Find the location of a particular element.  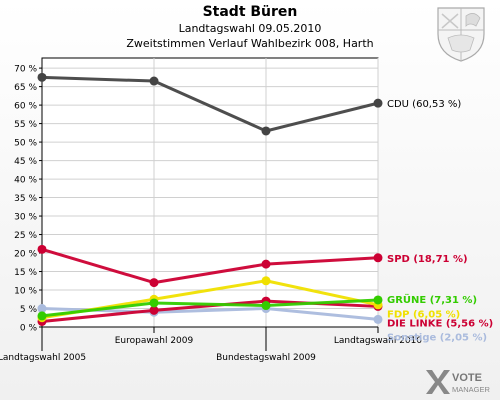

y-tick-label: 40 % is located at coordinates (25, 181).